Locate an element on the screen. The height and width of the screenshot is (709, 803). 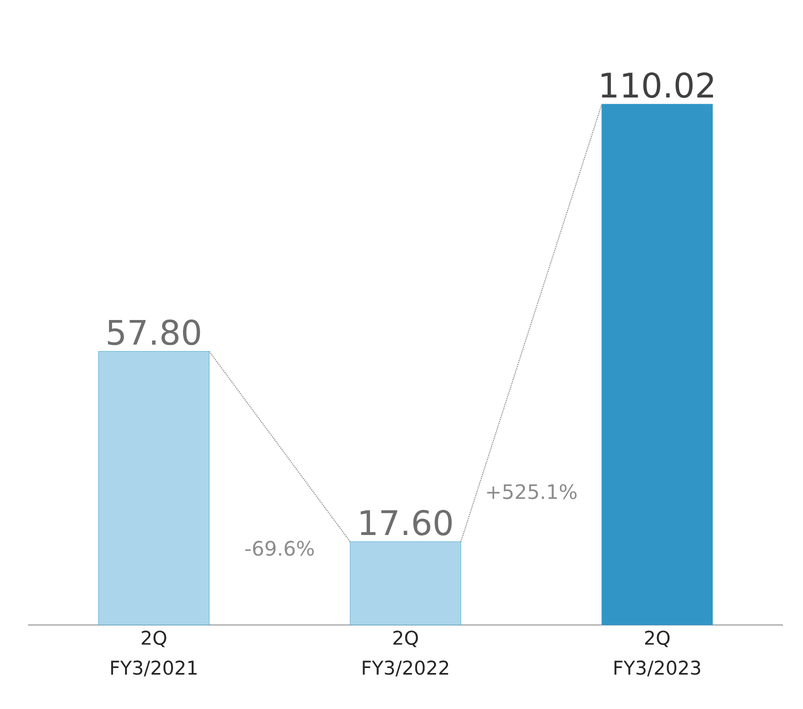
annotation: +525.1% is located at coordinates (532, 492).